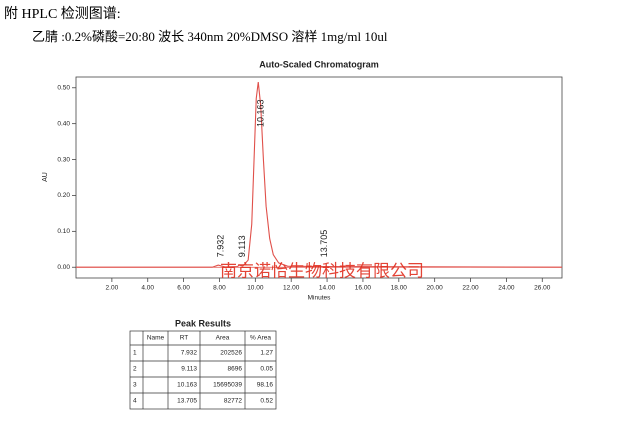  What do you see at coordinates (242, 246) in the screenshot?
I see `peak-label: 9.113` at bounding box center [242, 246].